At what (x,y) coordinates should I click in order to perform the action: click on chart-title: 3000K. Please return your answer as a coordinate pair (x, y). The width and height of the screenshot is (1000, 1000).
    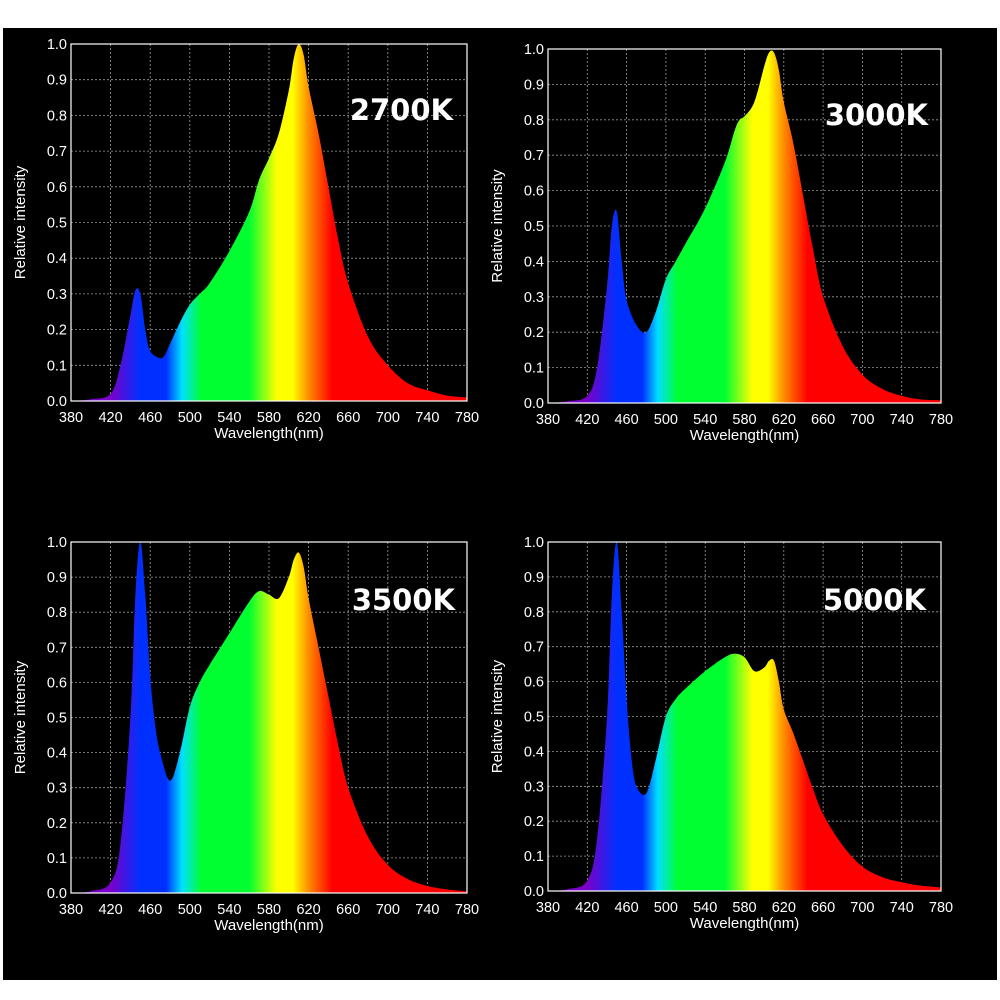
    Looking at the image, I should click on (877, 115).